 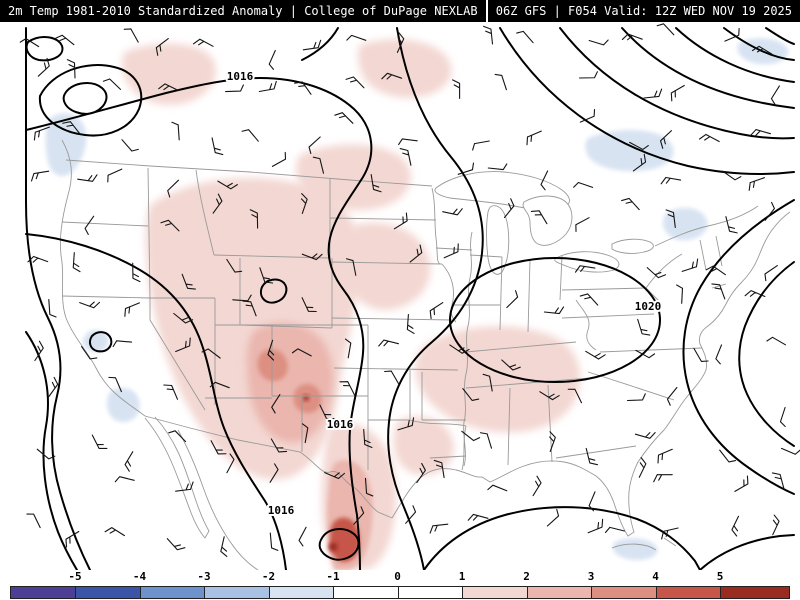 I want to click on colorbar-tick-label: -3, so click(x=204, y=576).